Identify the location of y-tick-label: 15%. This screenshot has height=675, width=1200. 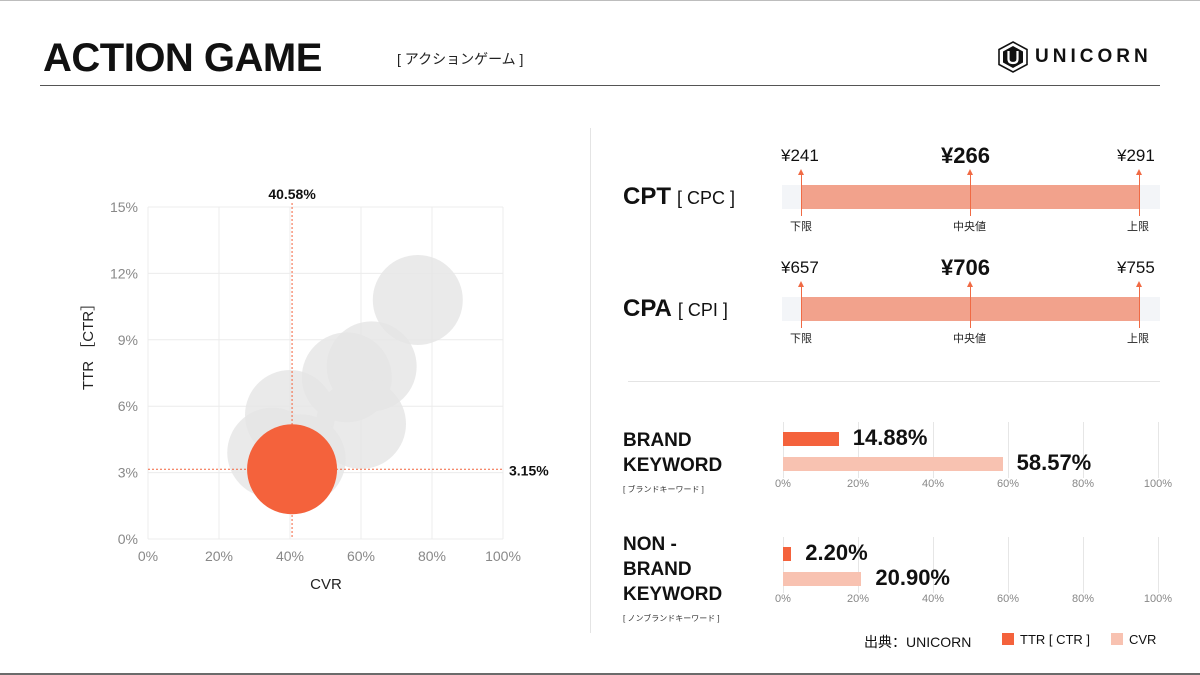
(124, 207).